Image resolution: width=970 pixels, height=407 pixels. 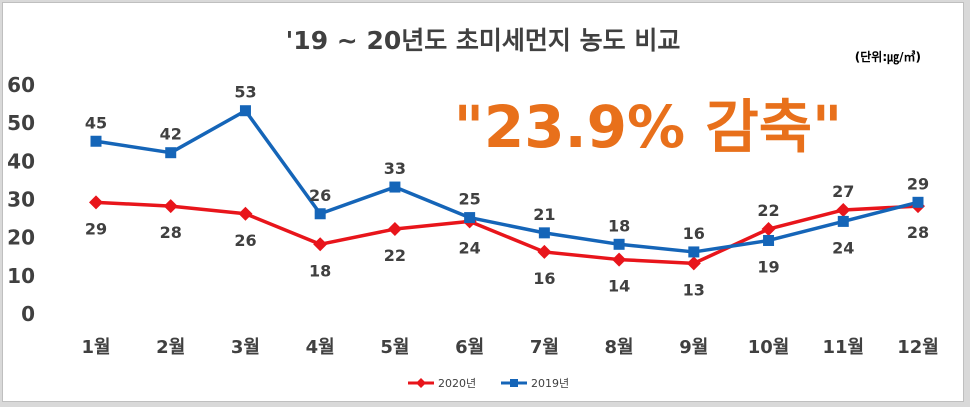 I want to click on data-label-2019: 29, so click(x=918, y=183).